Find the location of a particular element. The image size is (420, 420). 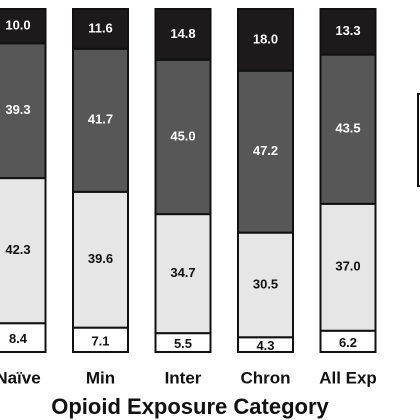

value-label: 45.0 is located at coordinates (182, 135).